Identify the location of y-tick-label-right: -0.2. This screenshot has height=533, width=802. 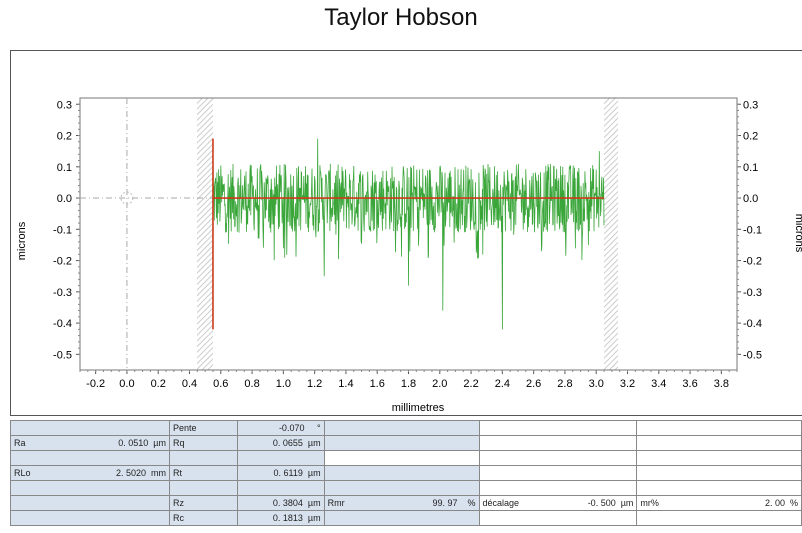
(752, 262).